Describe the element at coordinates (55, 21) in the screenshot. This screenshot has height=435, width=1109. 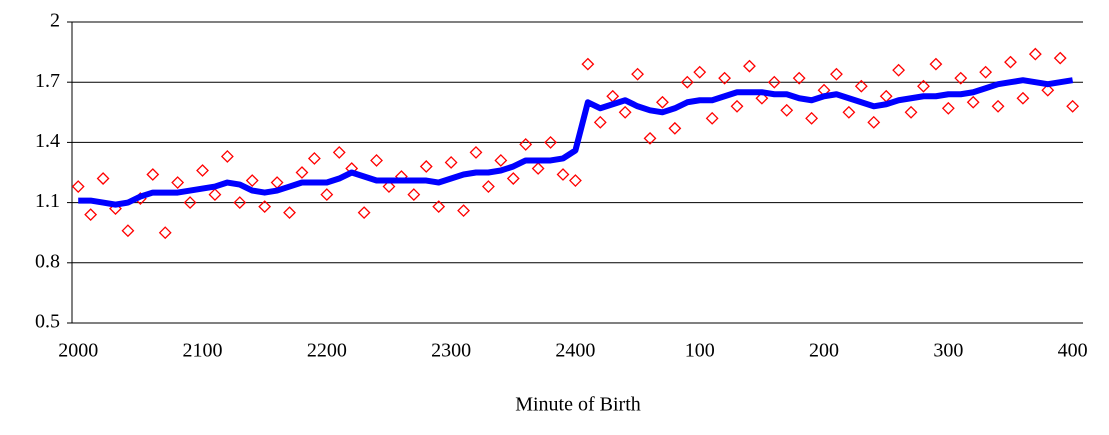
I see `y-tick-label: 2` at that location.